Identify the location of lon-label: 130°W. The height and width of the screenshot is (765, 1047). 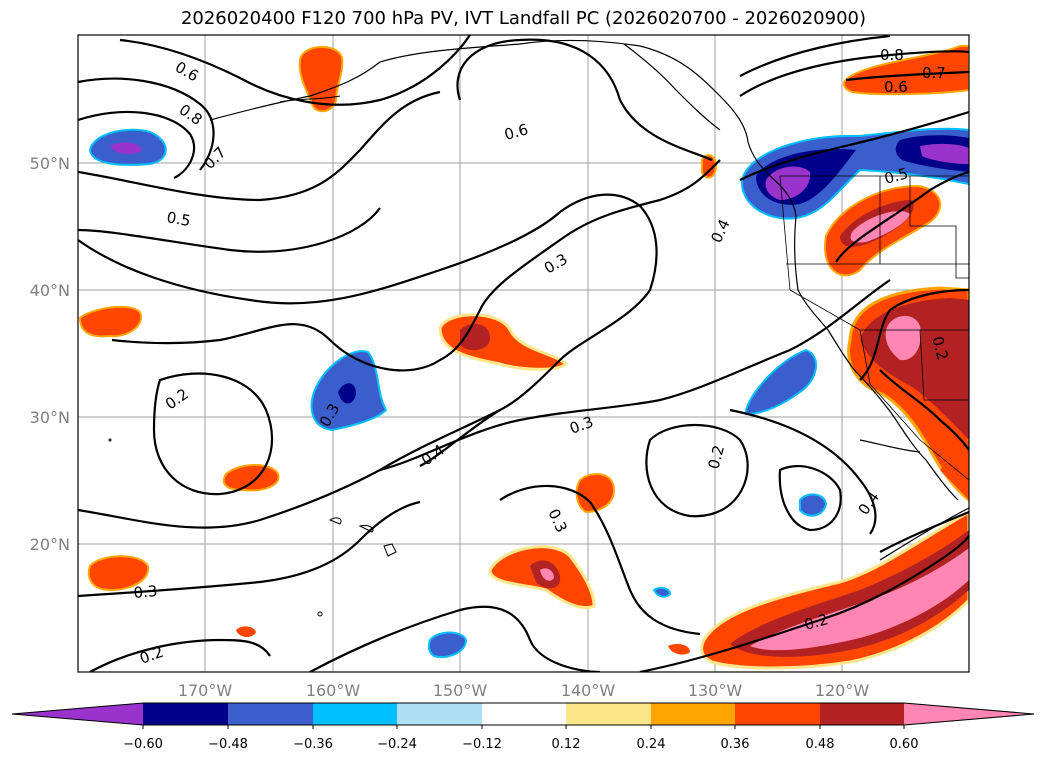
(715, 690).